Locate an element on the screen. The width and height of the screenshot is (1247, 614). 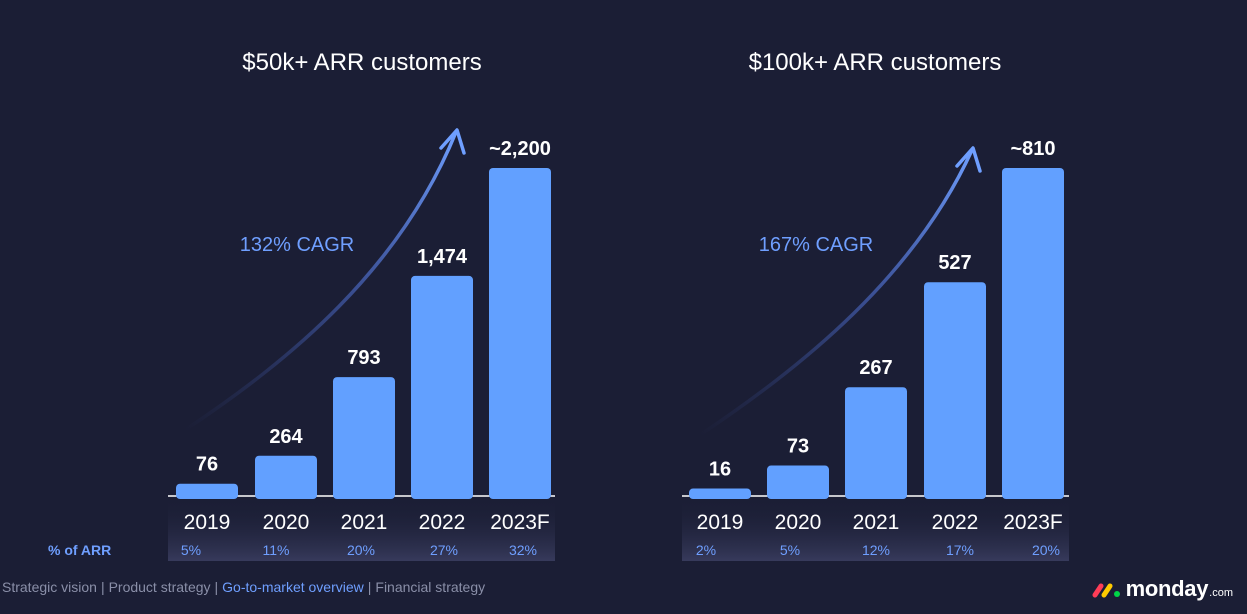
footer-nav-item-product-strategy: Product strategy is located at coordinates (159, 587).